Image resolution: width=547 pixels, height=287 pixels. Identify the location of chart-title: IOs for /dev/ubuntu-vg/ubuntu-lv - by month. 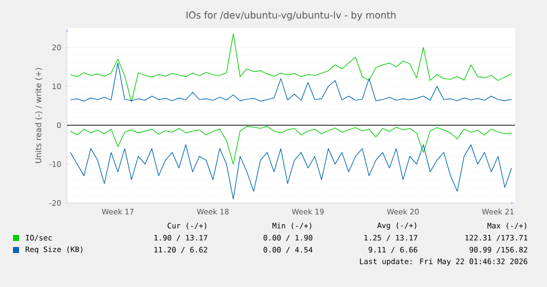
(291, 15).